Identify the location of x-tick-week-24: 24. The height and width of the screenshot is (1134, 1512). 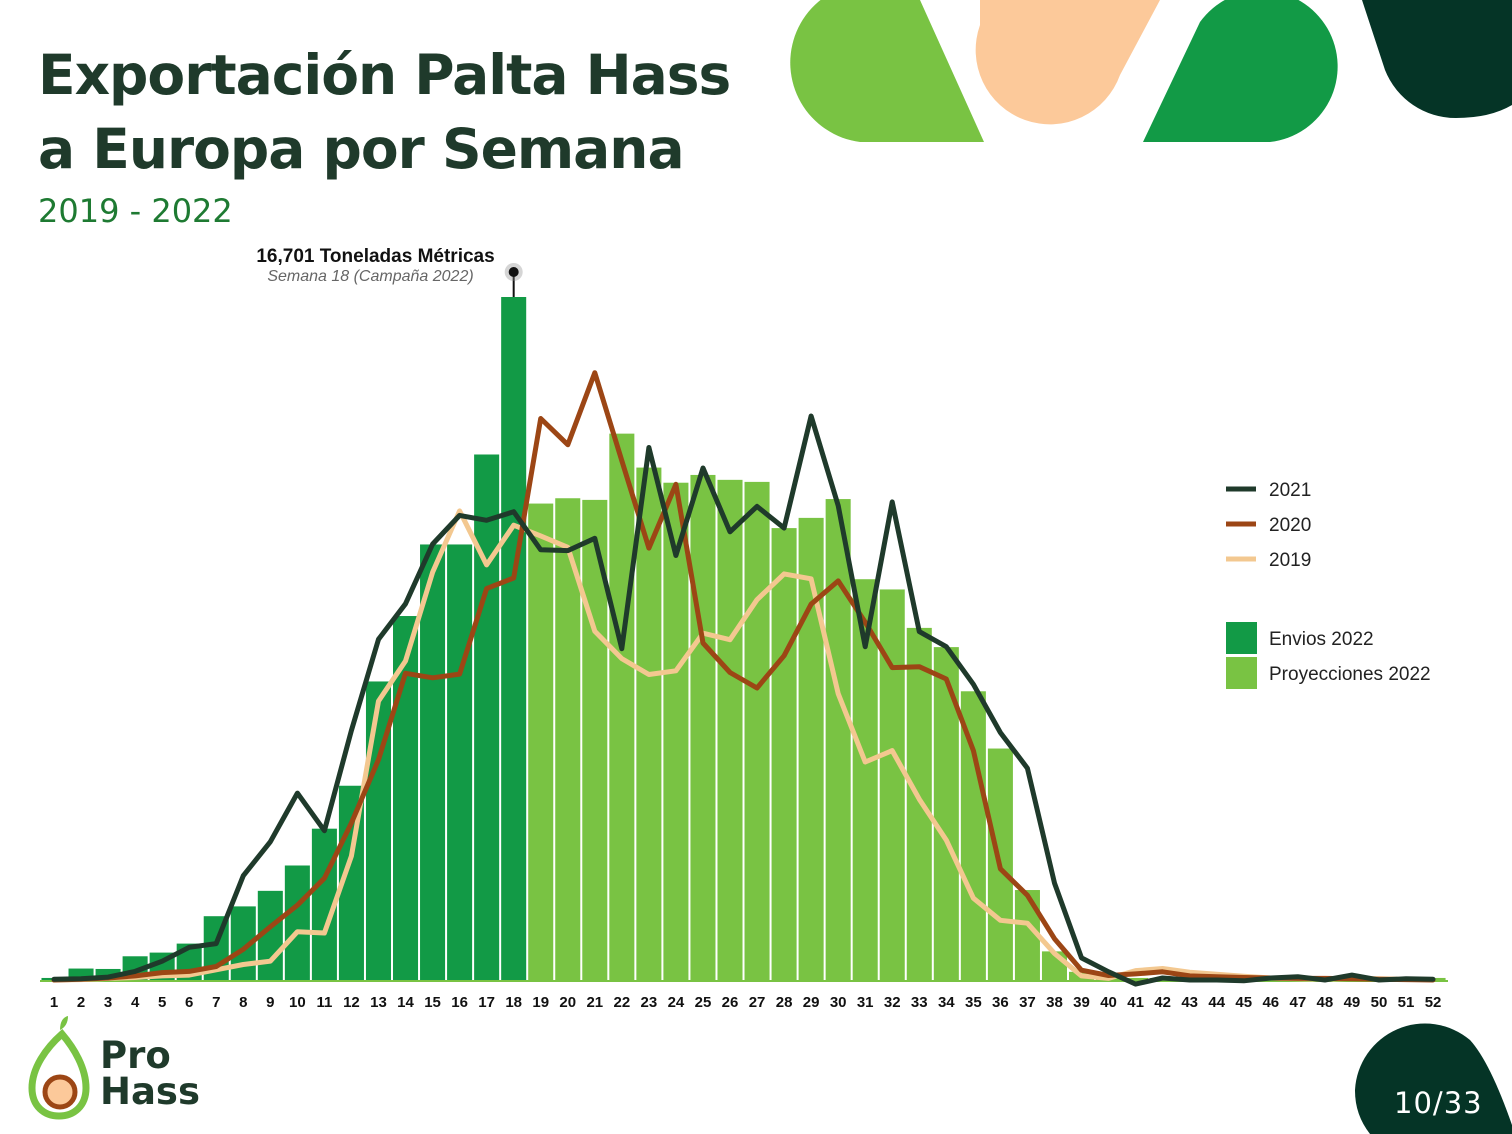
(676, 1002).